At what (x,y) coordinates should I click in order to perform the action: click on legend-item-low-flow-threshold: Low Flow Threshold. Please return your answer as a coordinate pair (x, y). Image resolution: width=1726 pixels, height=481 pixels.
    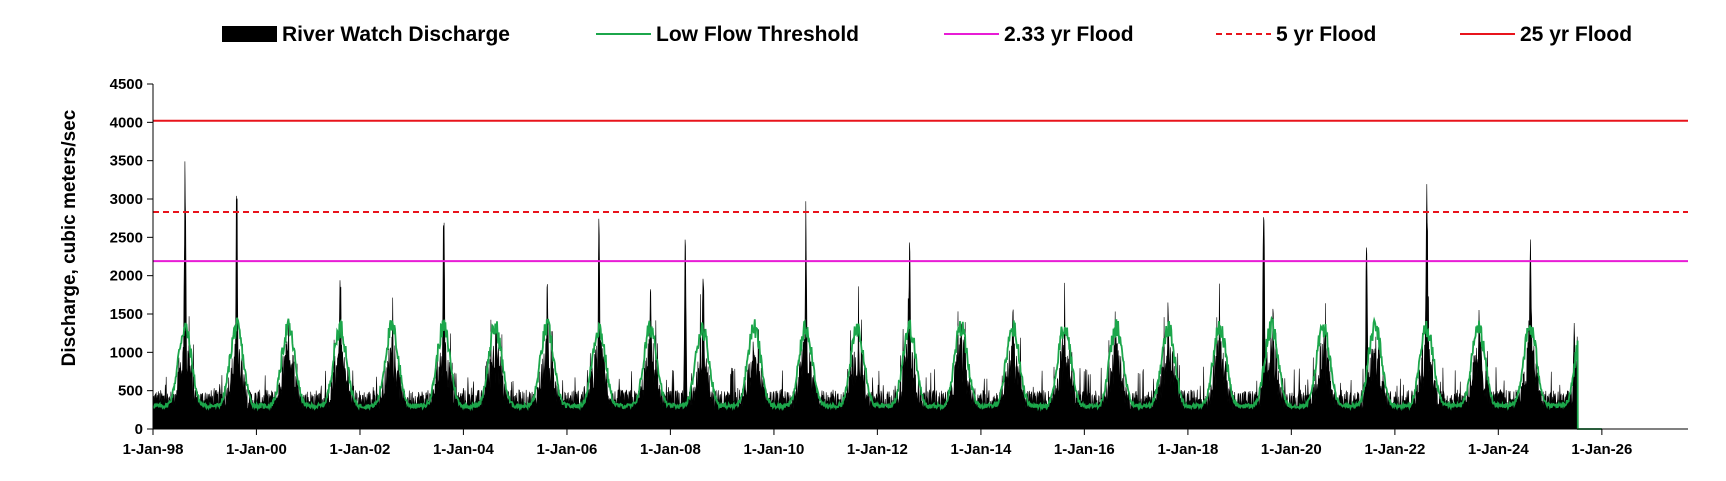
    Looking at the image, I should click on (727, 34).